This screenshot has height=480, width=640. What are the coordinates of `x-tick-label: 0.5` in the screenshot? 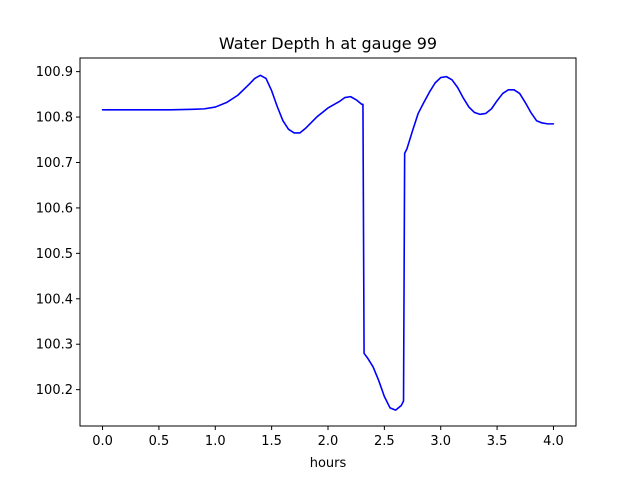 It's located at (159, 441).